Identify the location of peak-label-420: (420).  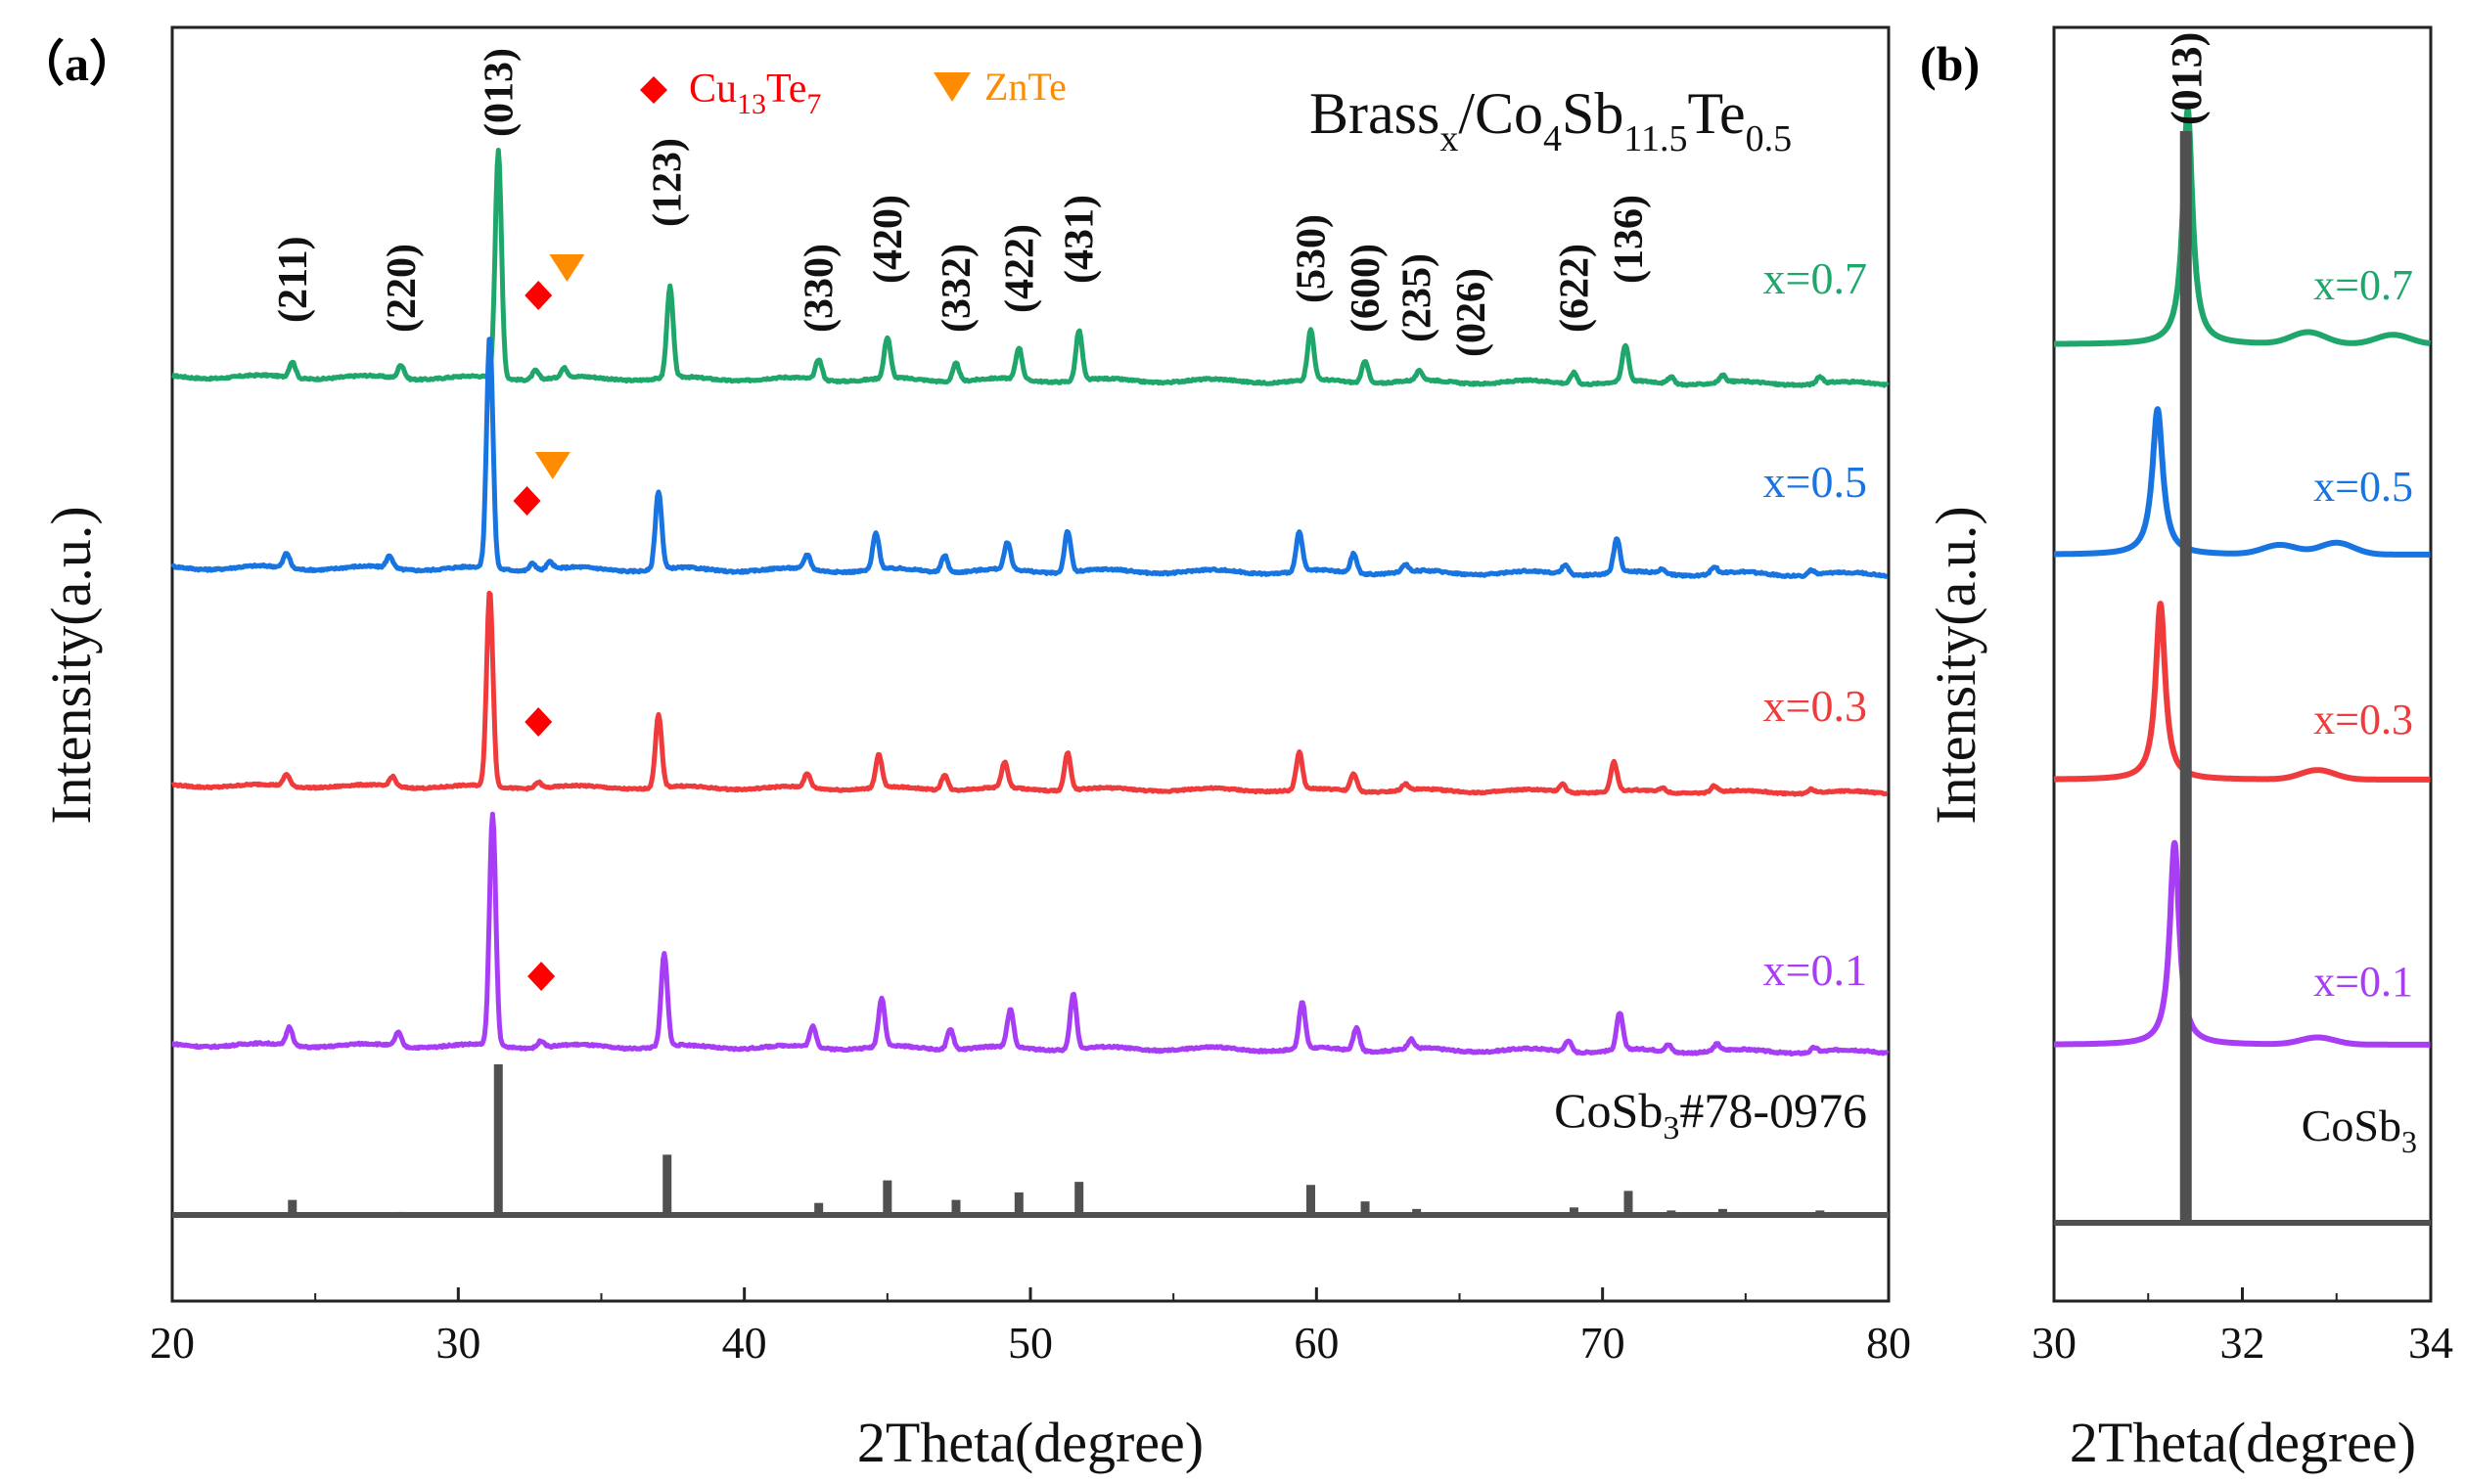
(889, 239).